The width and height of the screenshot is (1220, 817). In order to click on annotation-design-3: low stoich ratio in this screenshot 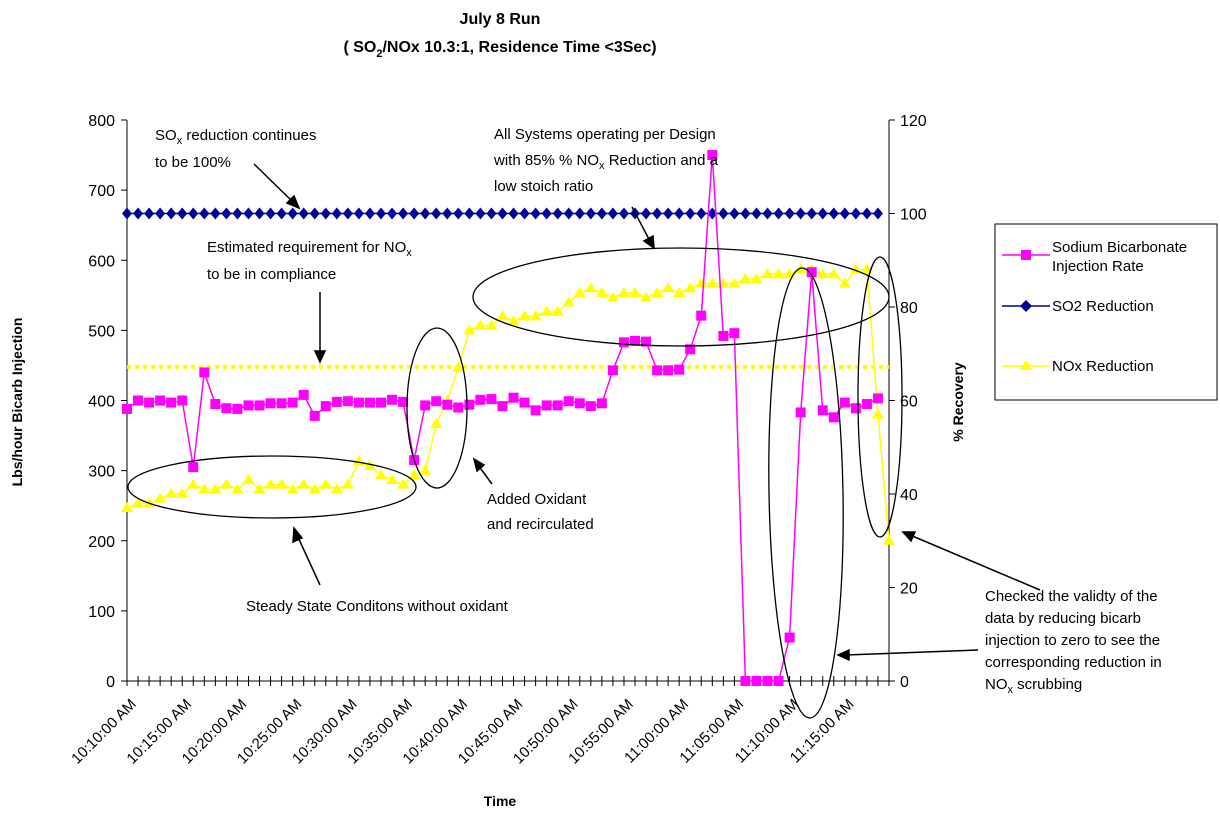, I will do `click(543, 186)`.